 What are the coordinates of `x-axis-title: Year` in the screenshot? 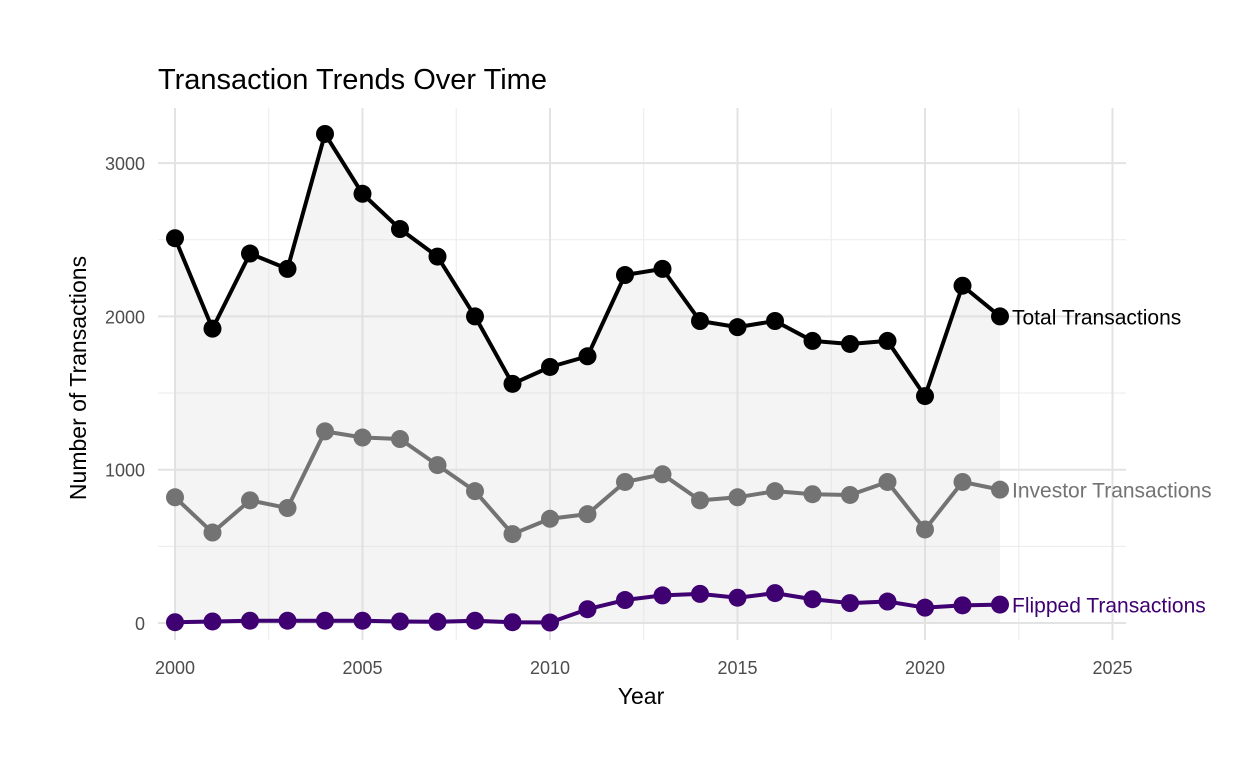 It's located at (641, 696).